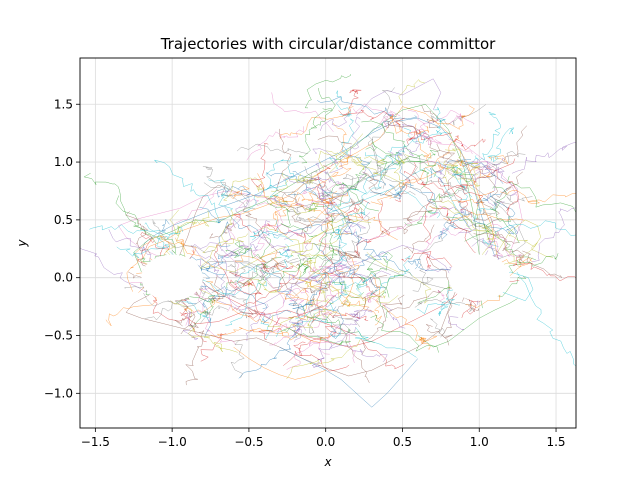 Image resolution: width=640 pixels, height=480 pixels. Describe the element at coordinates (63, 104) in the screenshot. I see `y-tick-label: 1.5` at that location.